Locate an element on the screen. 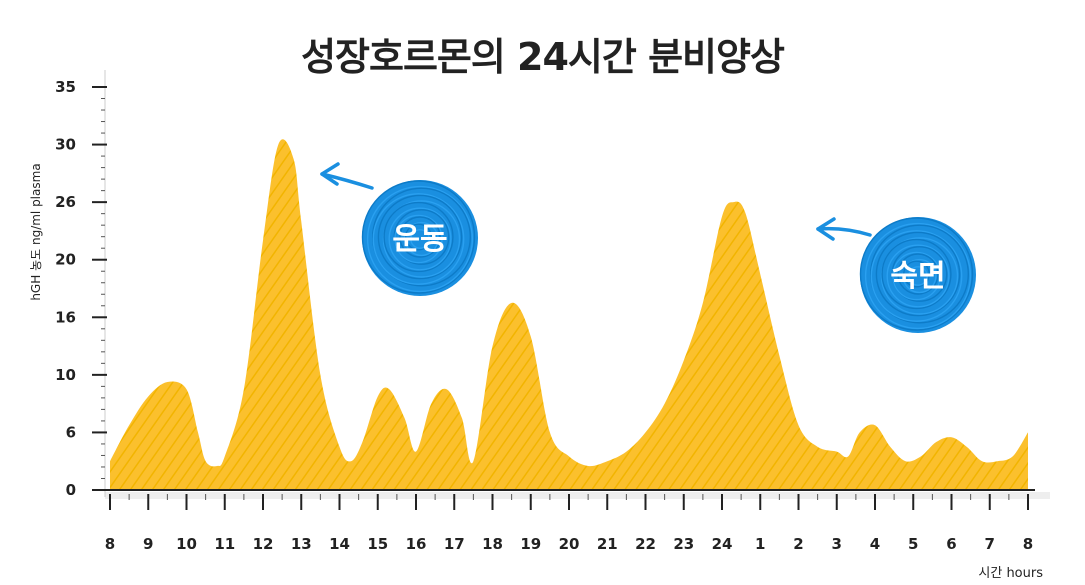 This screenshot has width=1085, height=585. x-tick-label: 22 is located at coordinates (645, 544).